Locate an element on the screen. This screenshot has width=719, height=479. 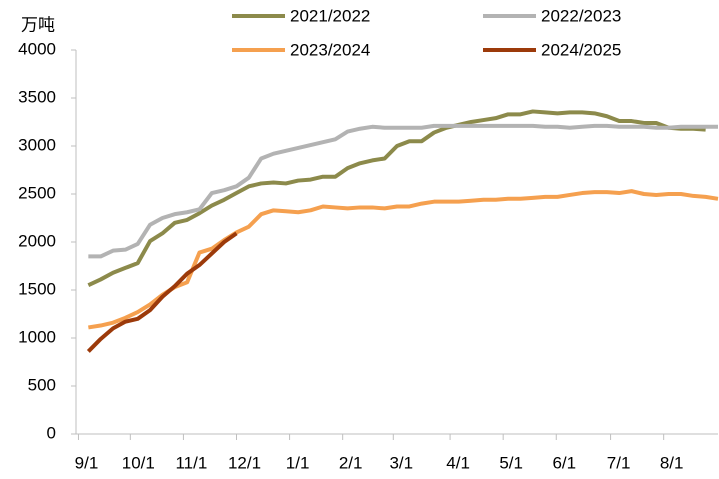
y-tick-label: 1000 is located at coordinates (37, 336).